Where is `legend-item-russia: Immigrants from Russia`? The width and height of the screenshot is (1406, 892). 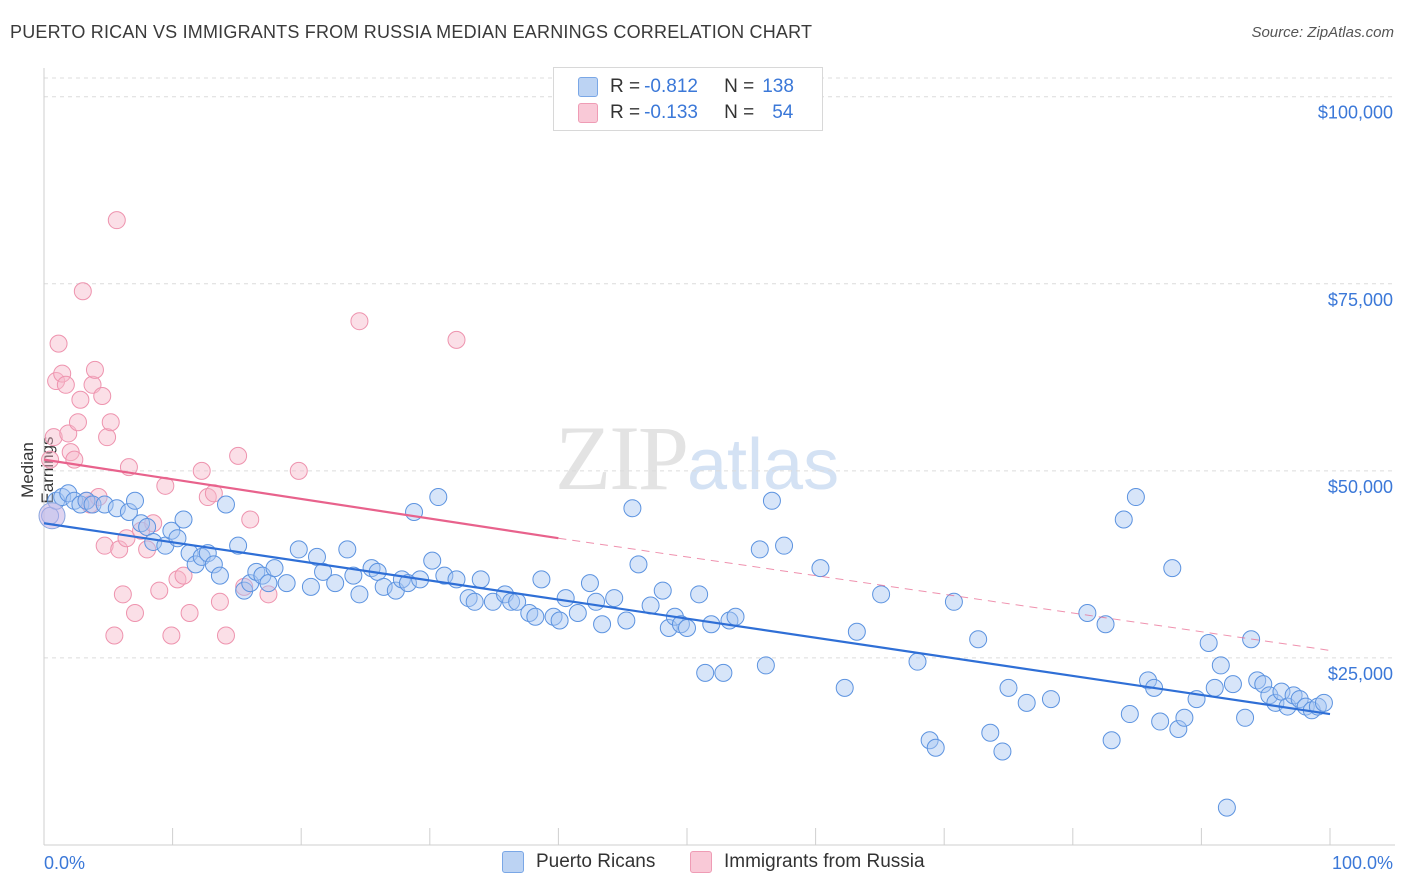
legend-item-russia: Immigrants from Russia is located at coordinates (807, 862).